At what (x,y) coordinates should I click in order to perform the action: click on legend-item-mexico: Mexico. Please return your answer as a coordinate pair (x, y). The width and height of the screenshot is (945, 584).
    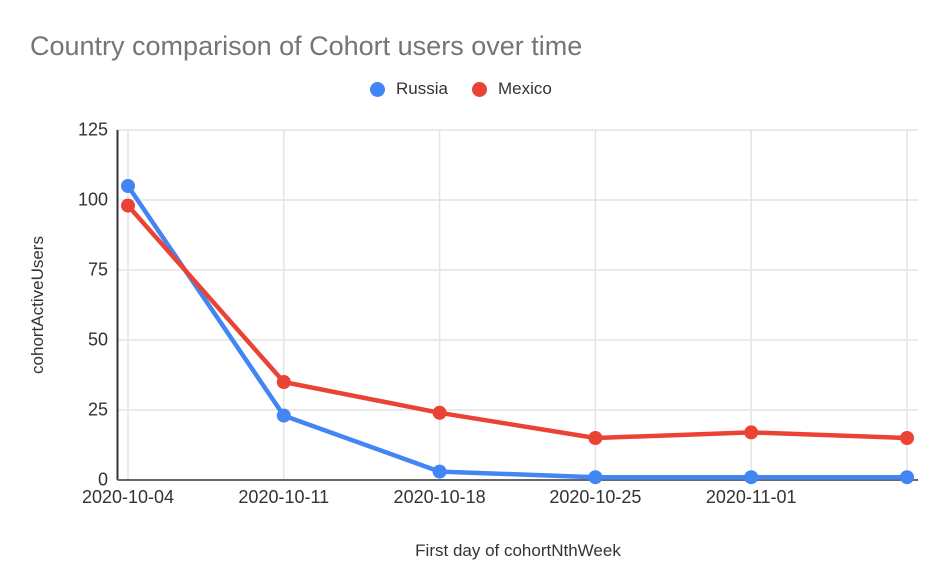
    Looking at the image, I should click on (511, 89).